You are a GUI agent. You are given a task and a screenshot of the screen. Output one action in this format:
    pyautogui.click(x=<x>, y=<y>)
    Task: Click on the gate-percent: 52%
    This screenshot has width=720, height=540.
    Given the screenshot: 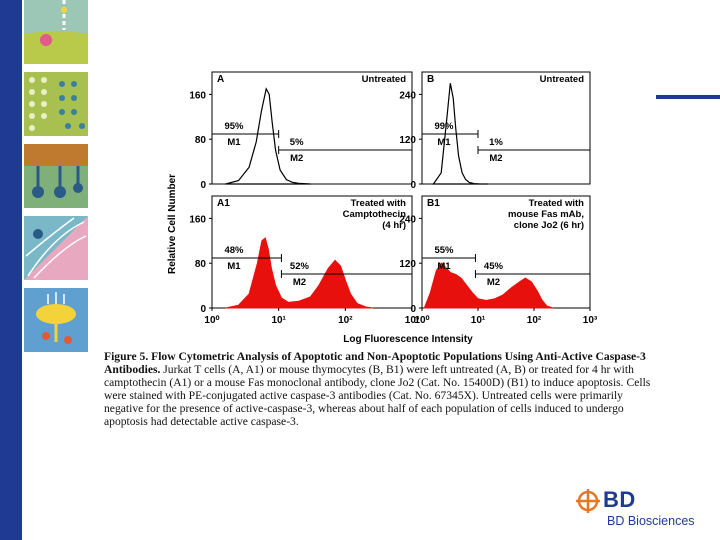 What is the action you would take?
    pyautogui.click(x=300, y=266)
    